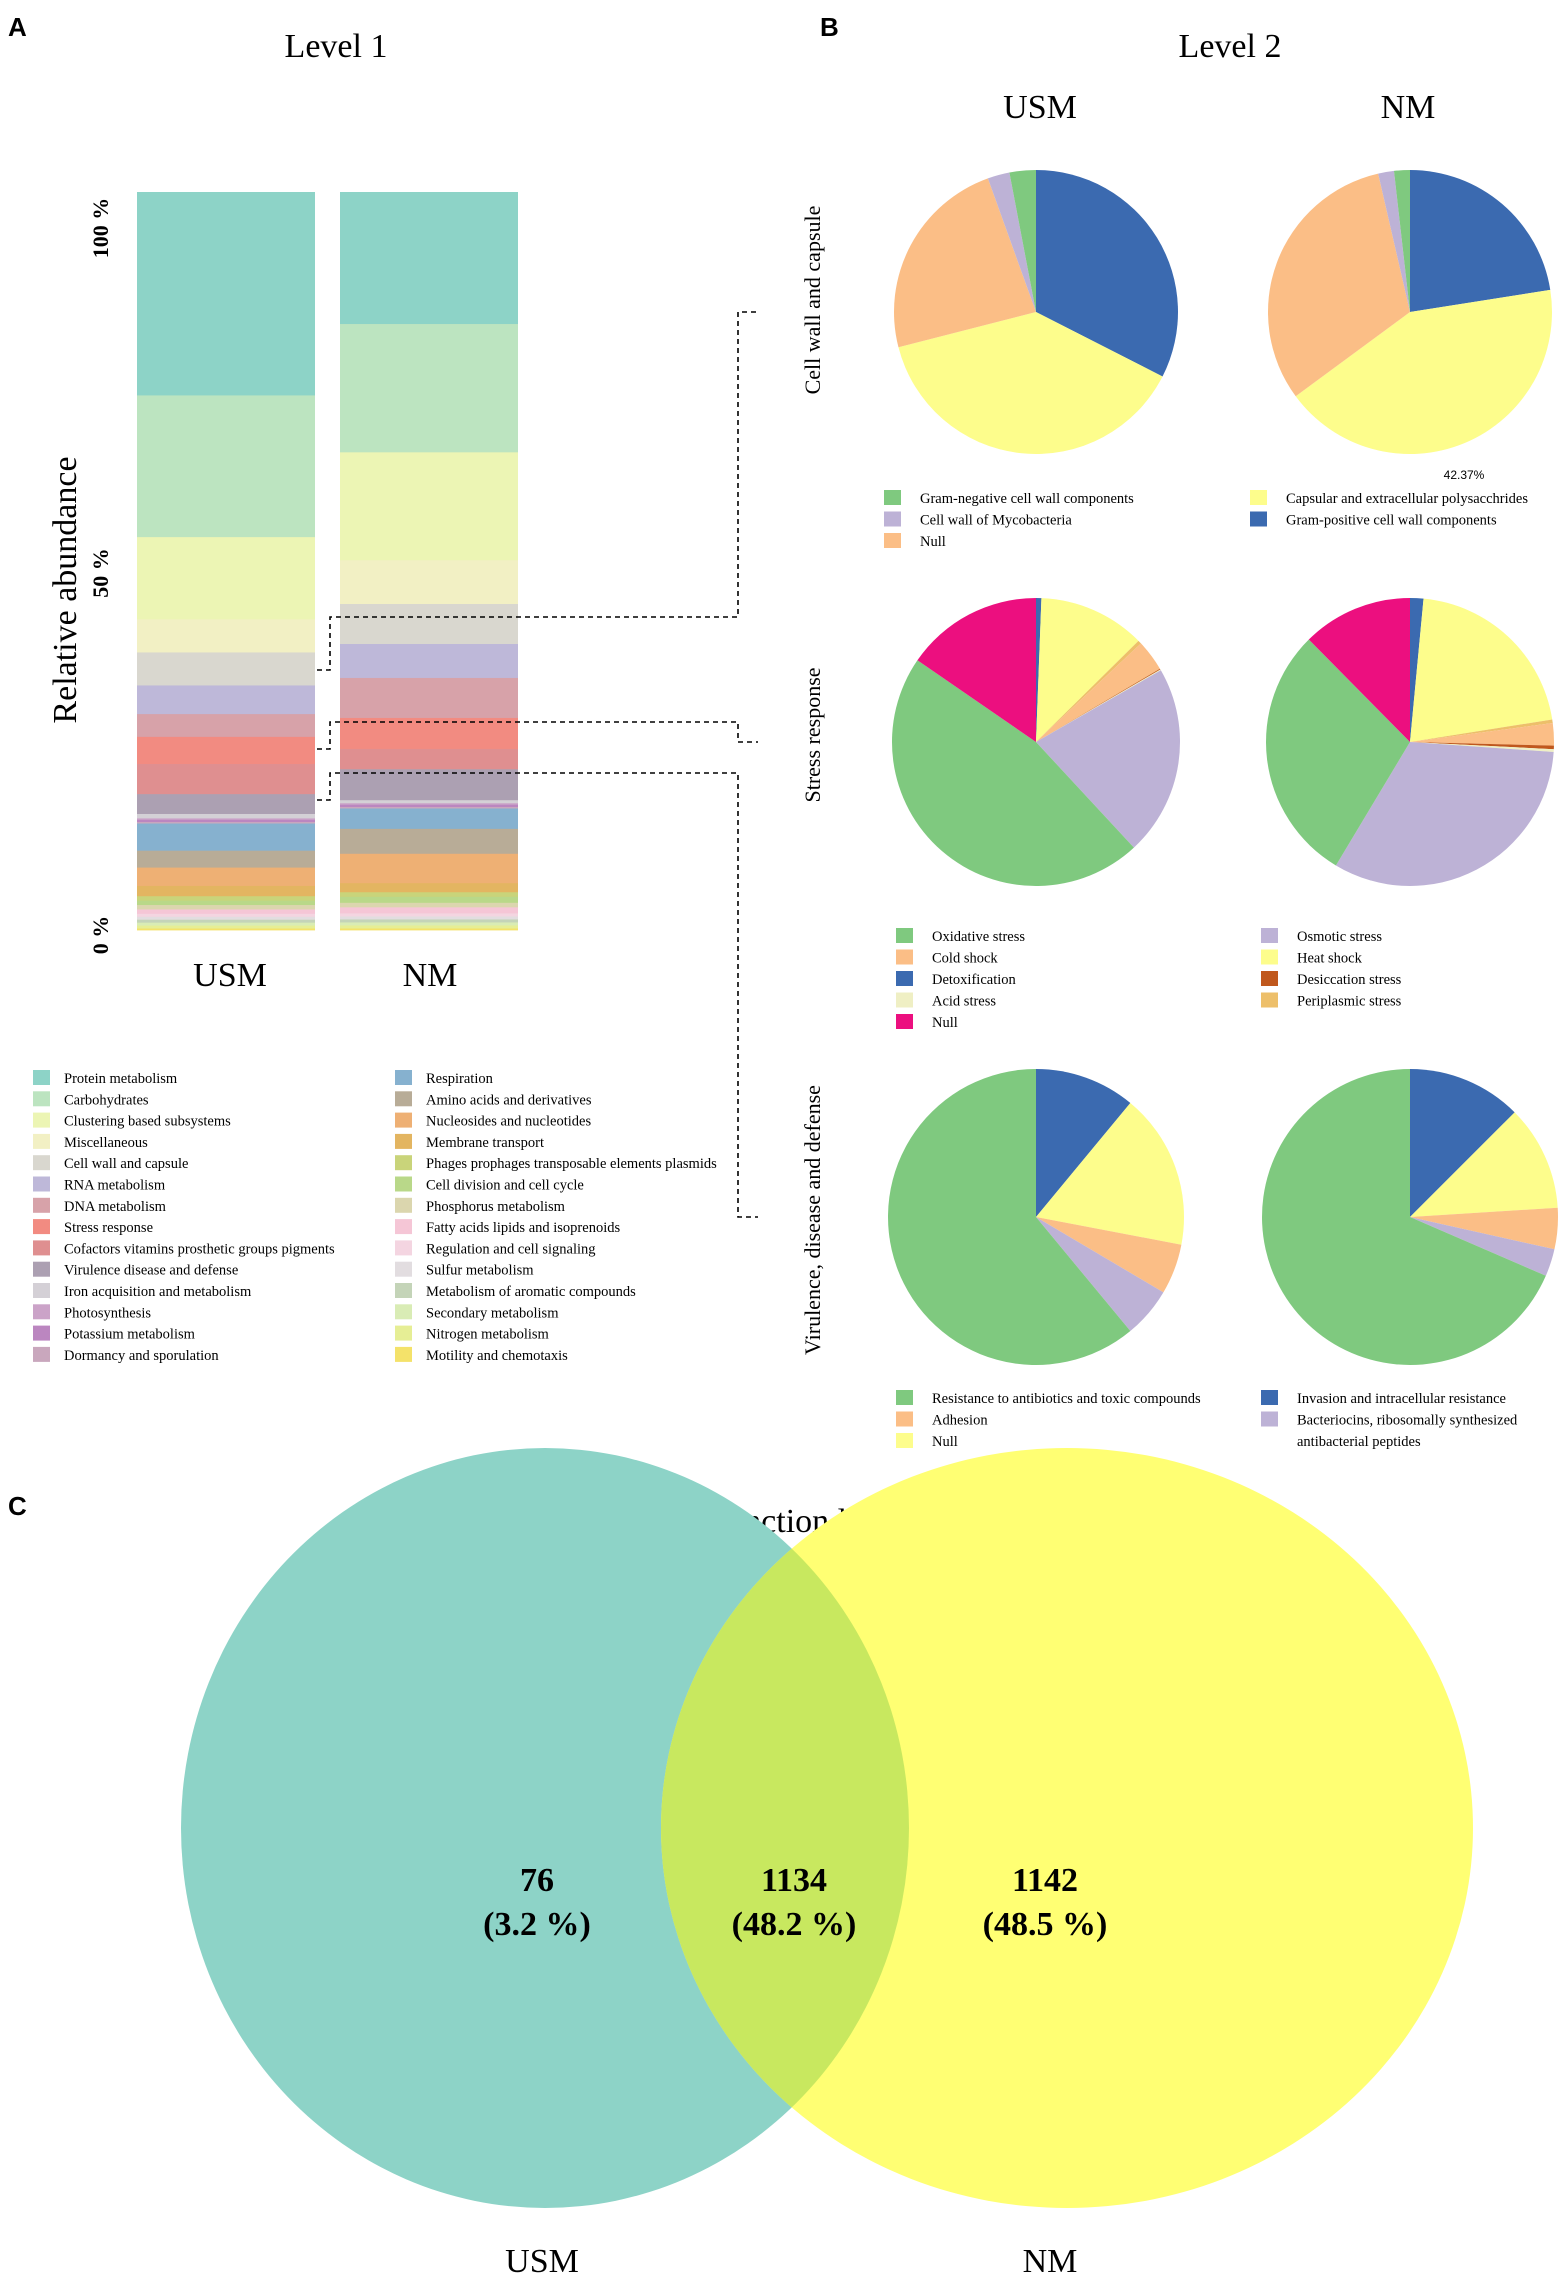 The height and width of the screenshot is (2279, 1562). I want to click on pie-legend-swatch-stress-heat-shock, so click(1269, 957).